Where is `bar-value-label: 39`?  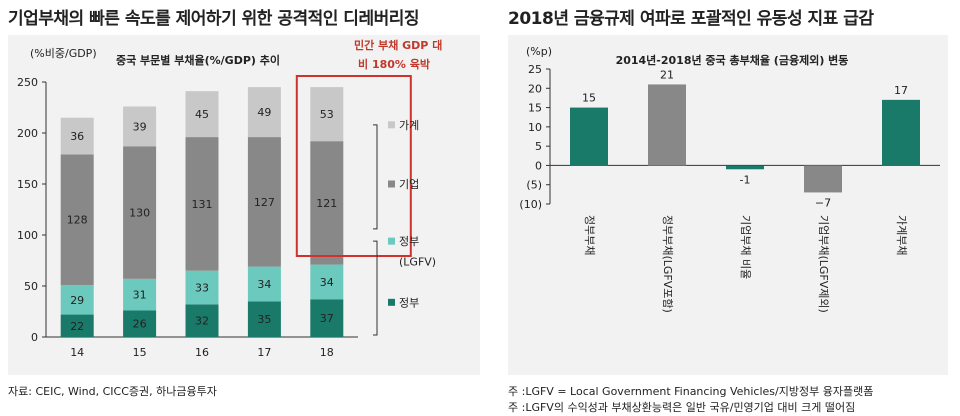
bar-value-label: 39 is located at coordinates (140, 126).